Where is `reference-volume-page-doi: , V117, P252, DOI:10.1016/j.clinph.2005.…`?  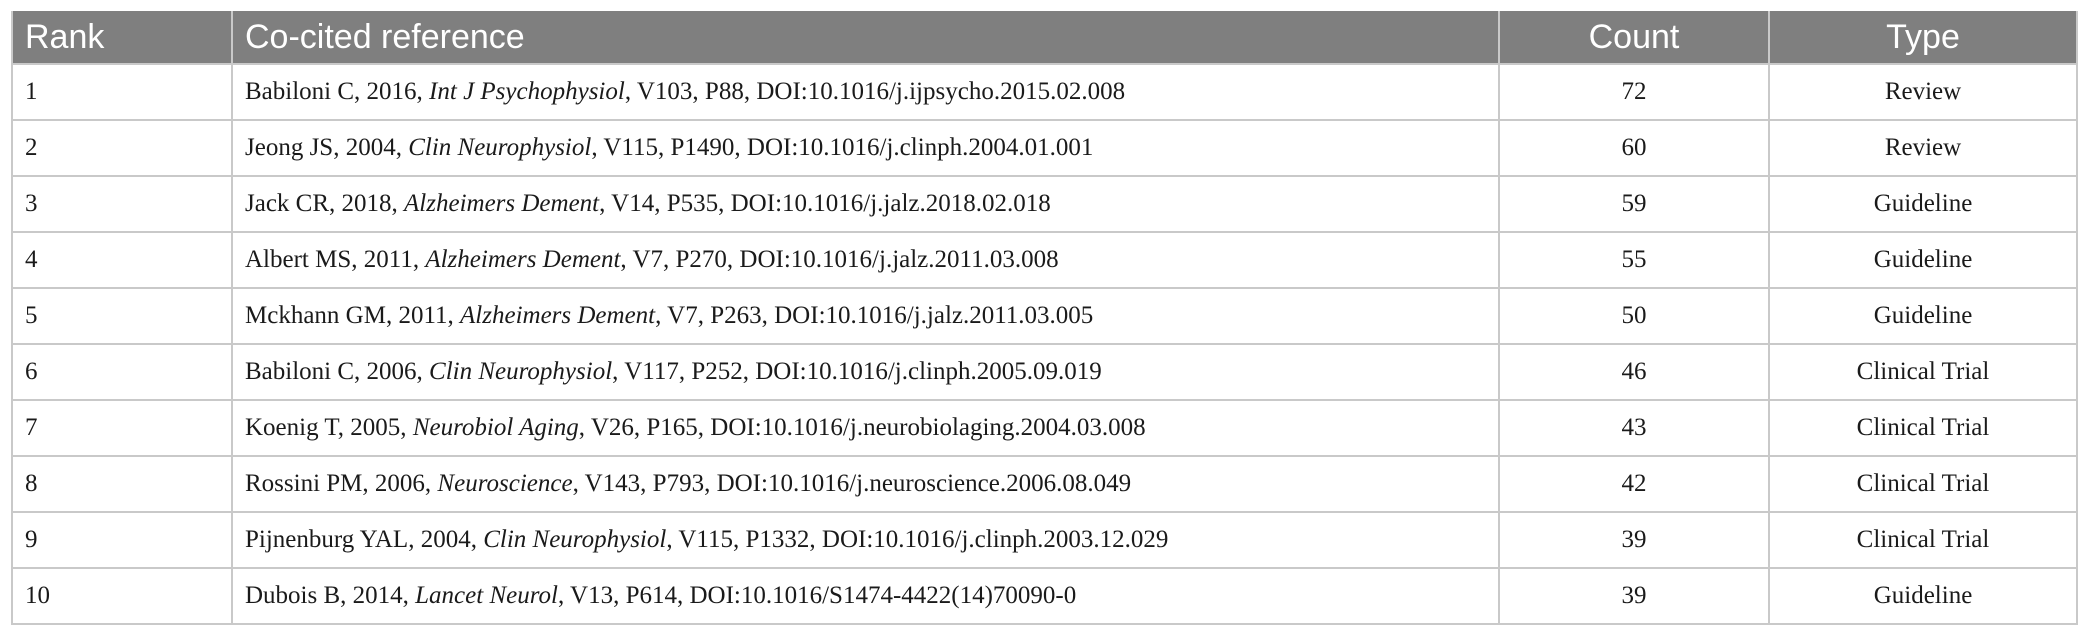 reference-volume-page-doi: , V117, P252, DOI:10.1016/j.clinph.2005.… is located at coordinates (857, 371).